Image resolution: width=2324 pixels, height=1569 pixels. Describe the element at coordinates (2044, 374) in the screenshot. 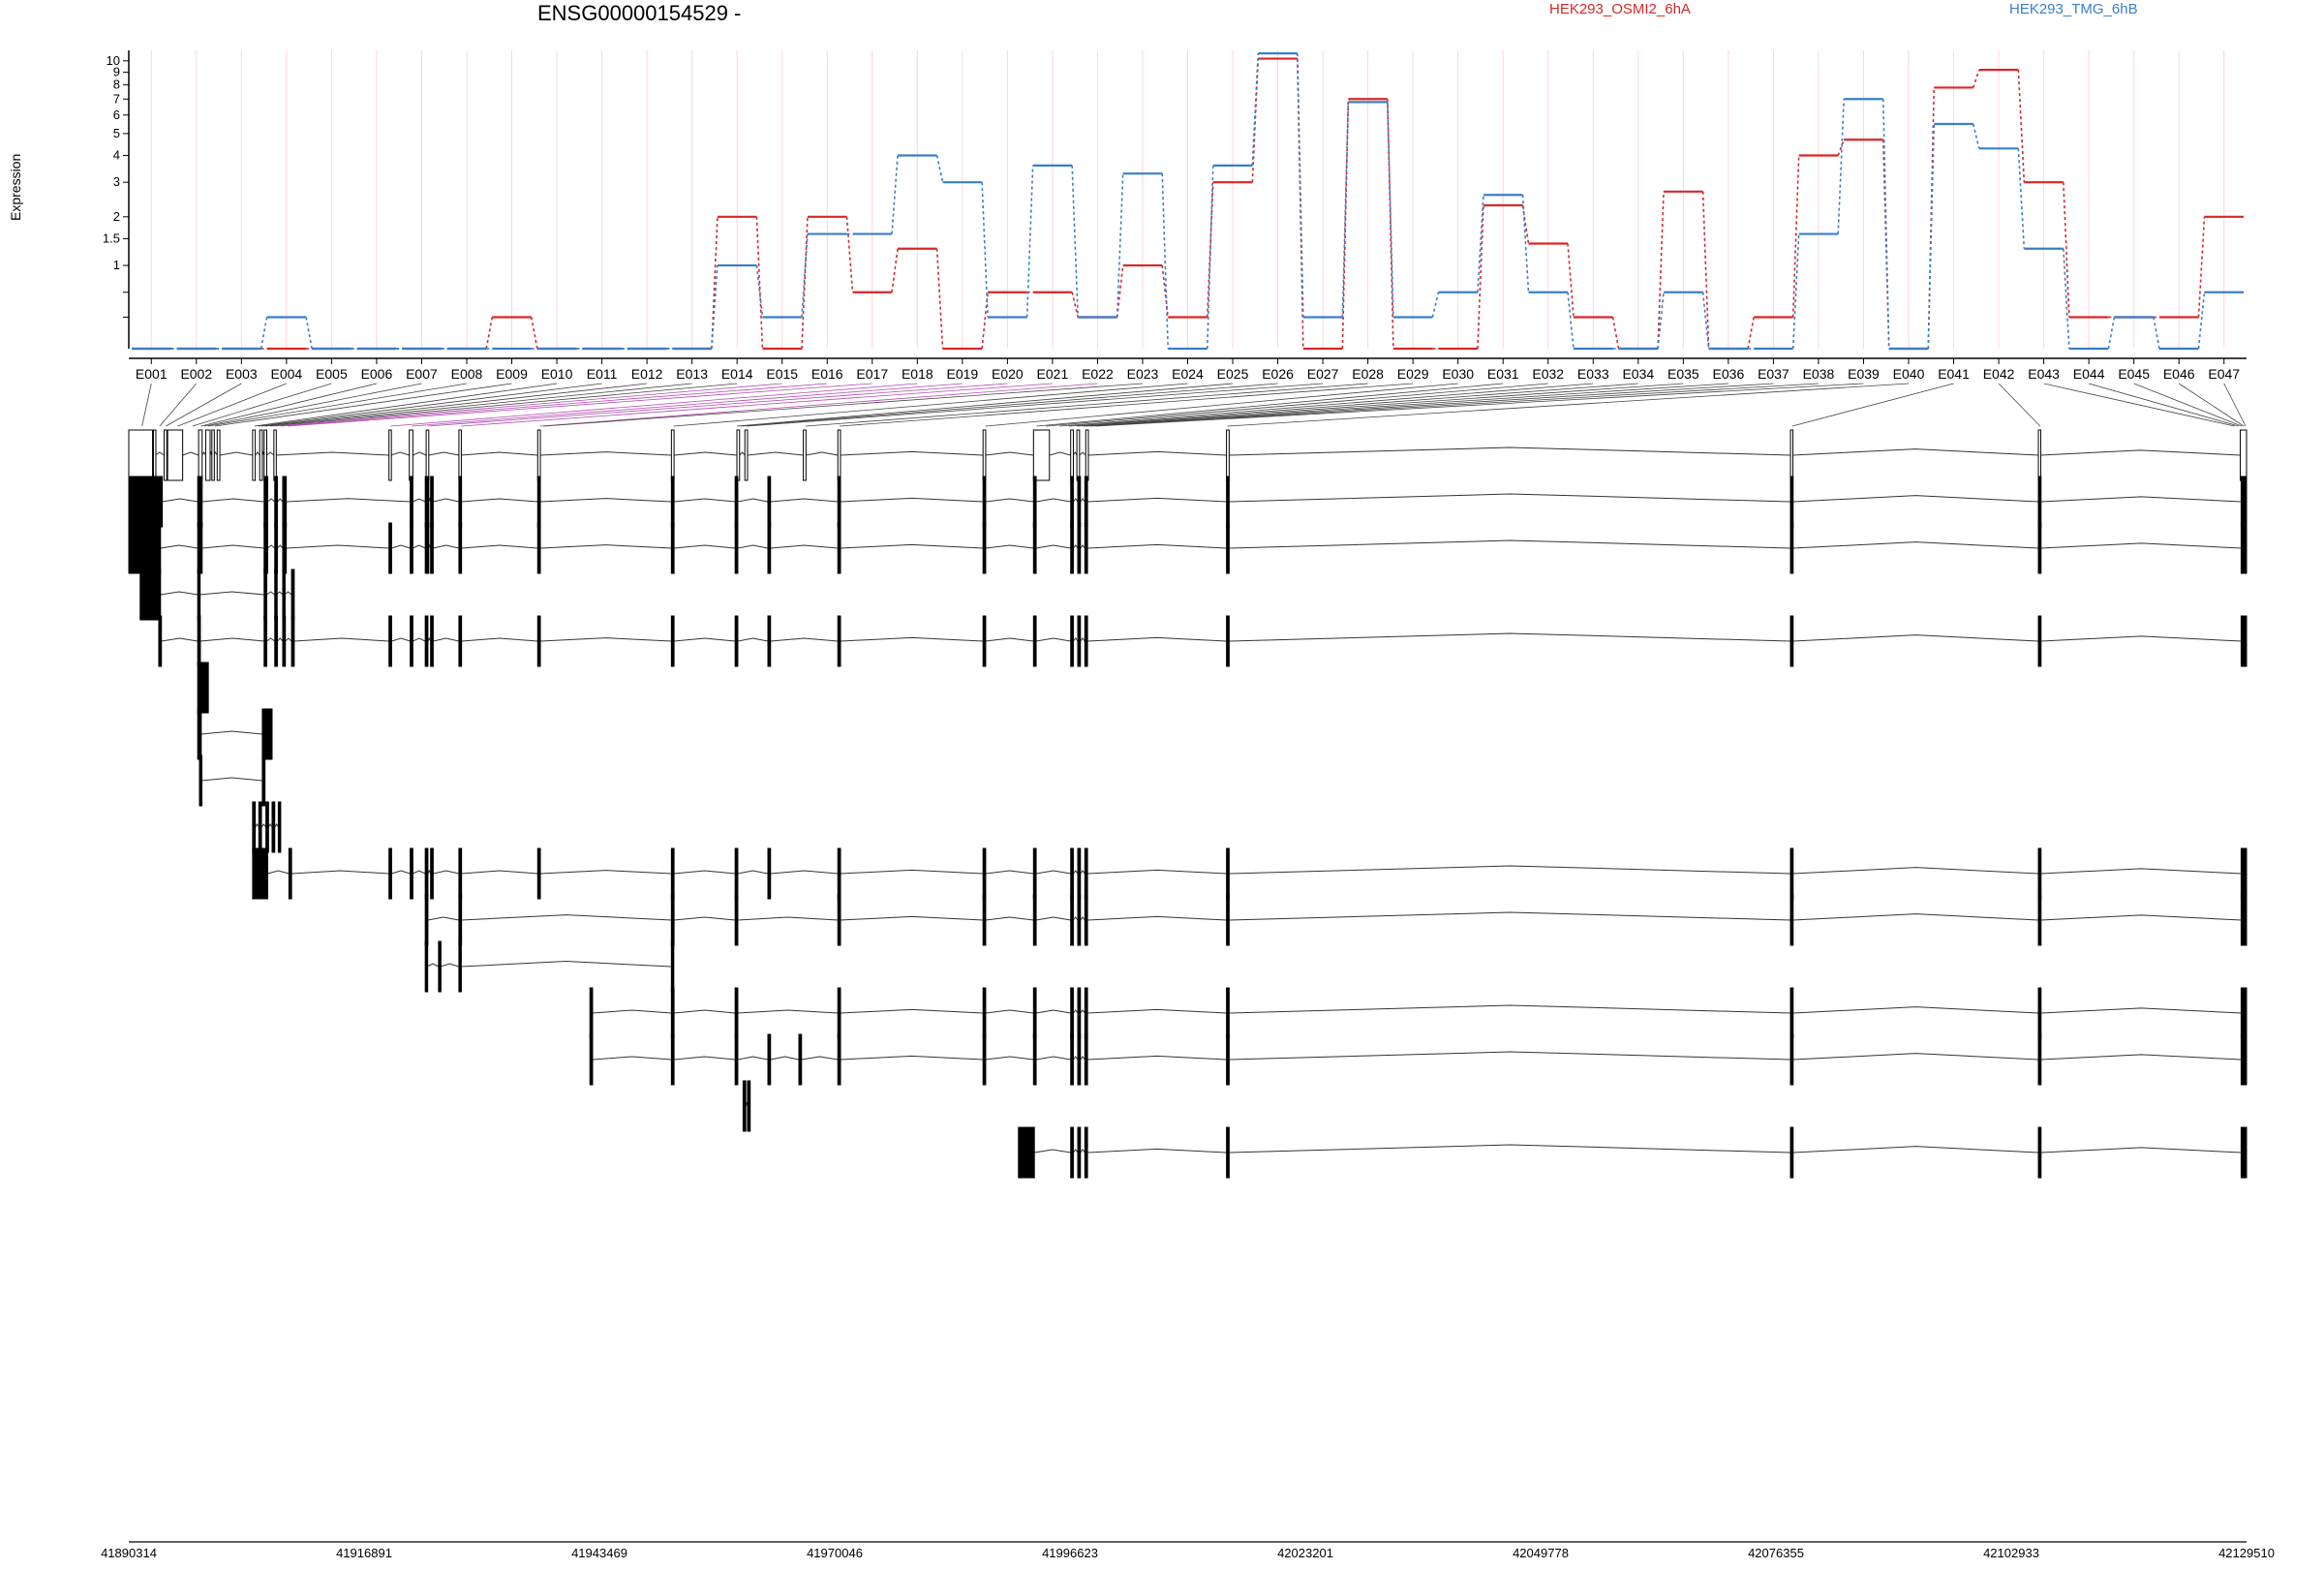

I see `x-tick-label-E043: E043` at that location.